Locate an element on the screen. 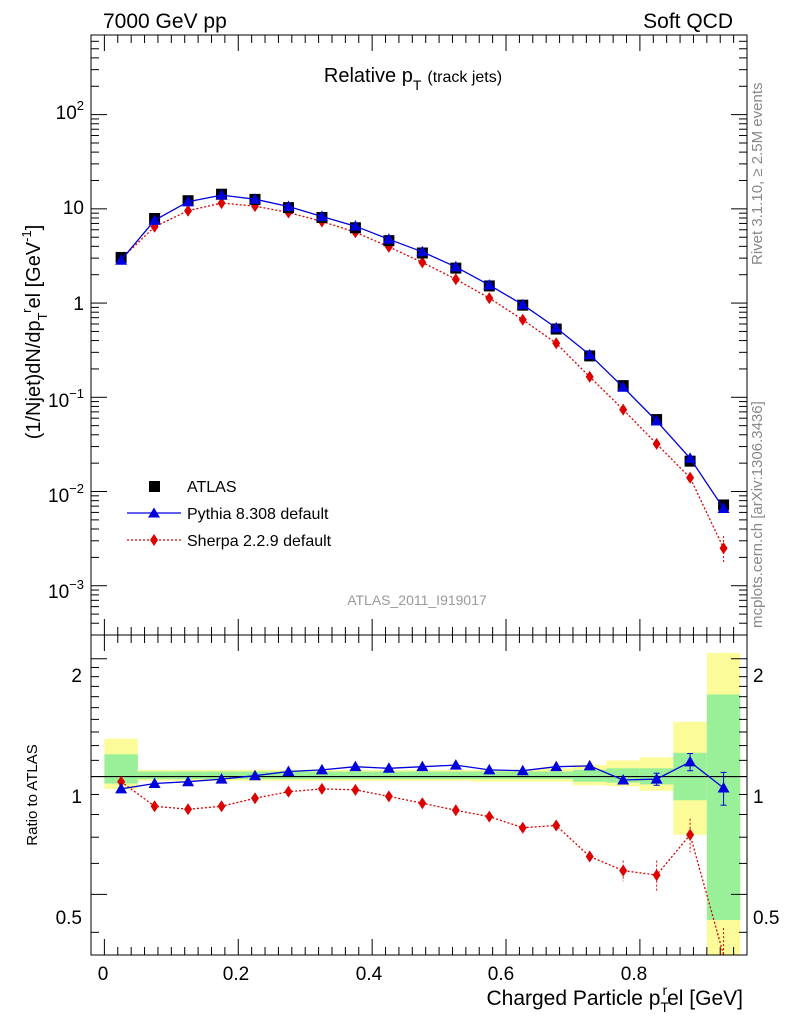 Image resolution: width=786 pixels, height=1024 pixels. x-axis-label-tail: el [GeV] is located at coordinates (705, 998).